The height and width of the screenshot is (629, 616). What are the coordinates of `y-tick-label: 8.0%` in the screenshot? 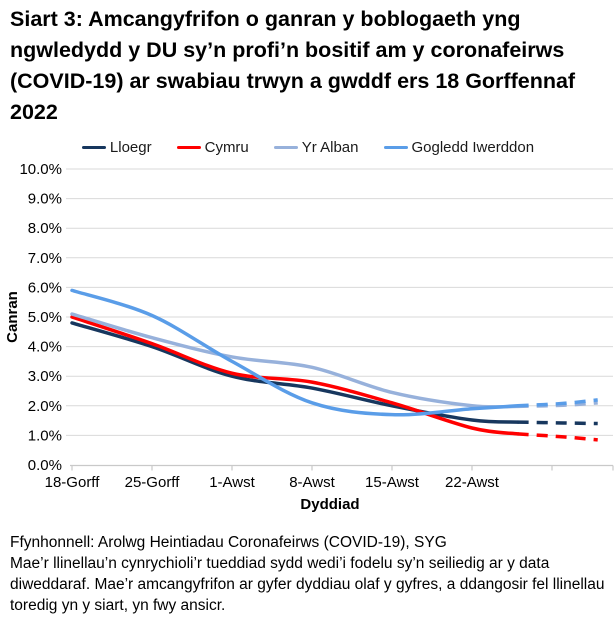 It's located at (45, 228).